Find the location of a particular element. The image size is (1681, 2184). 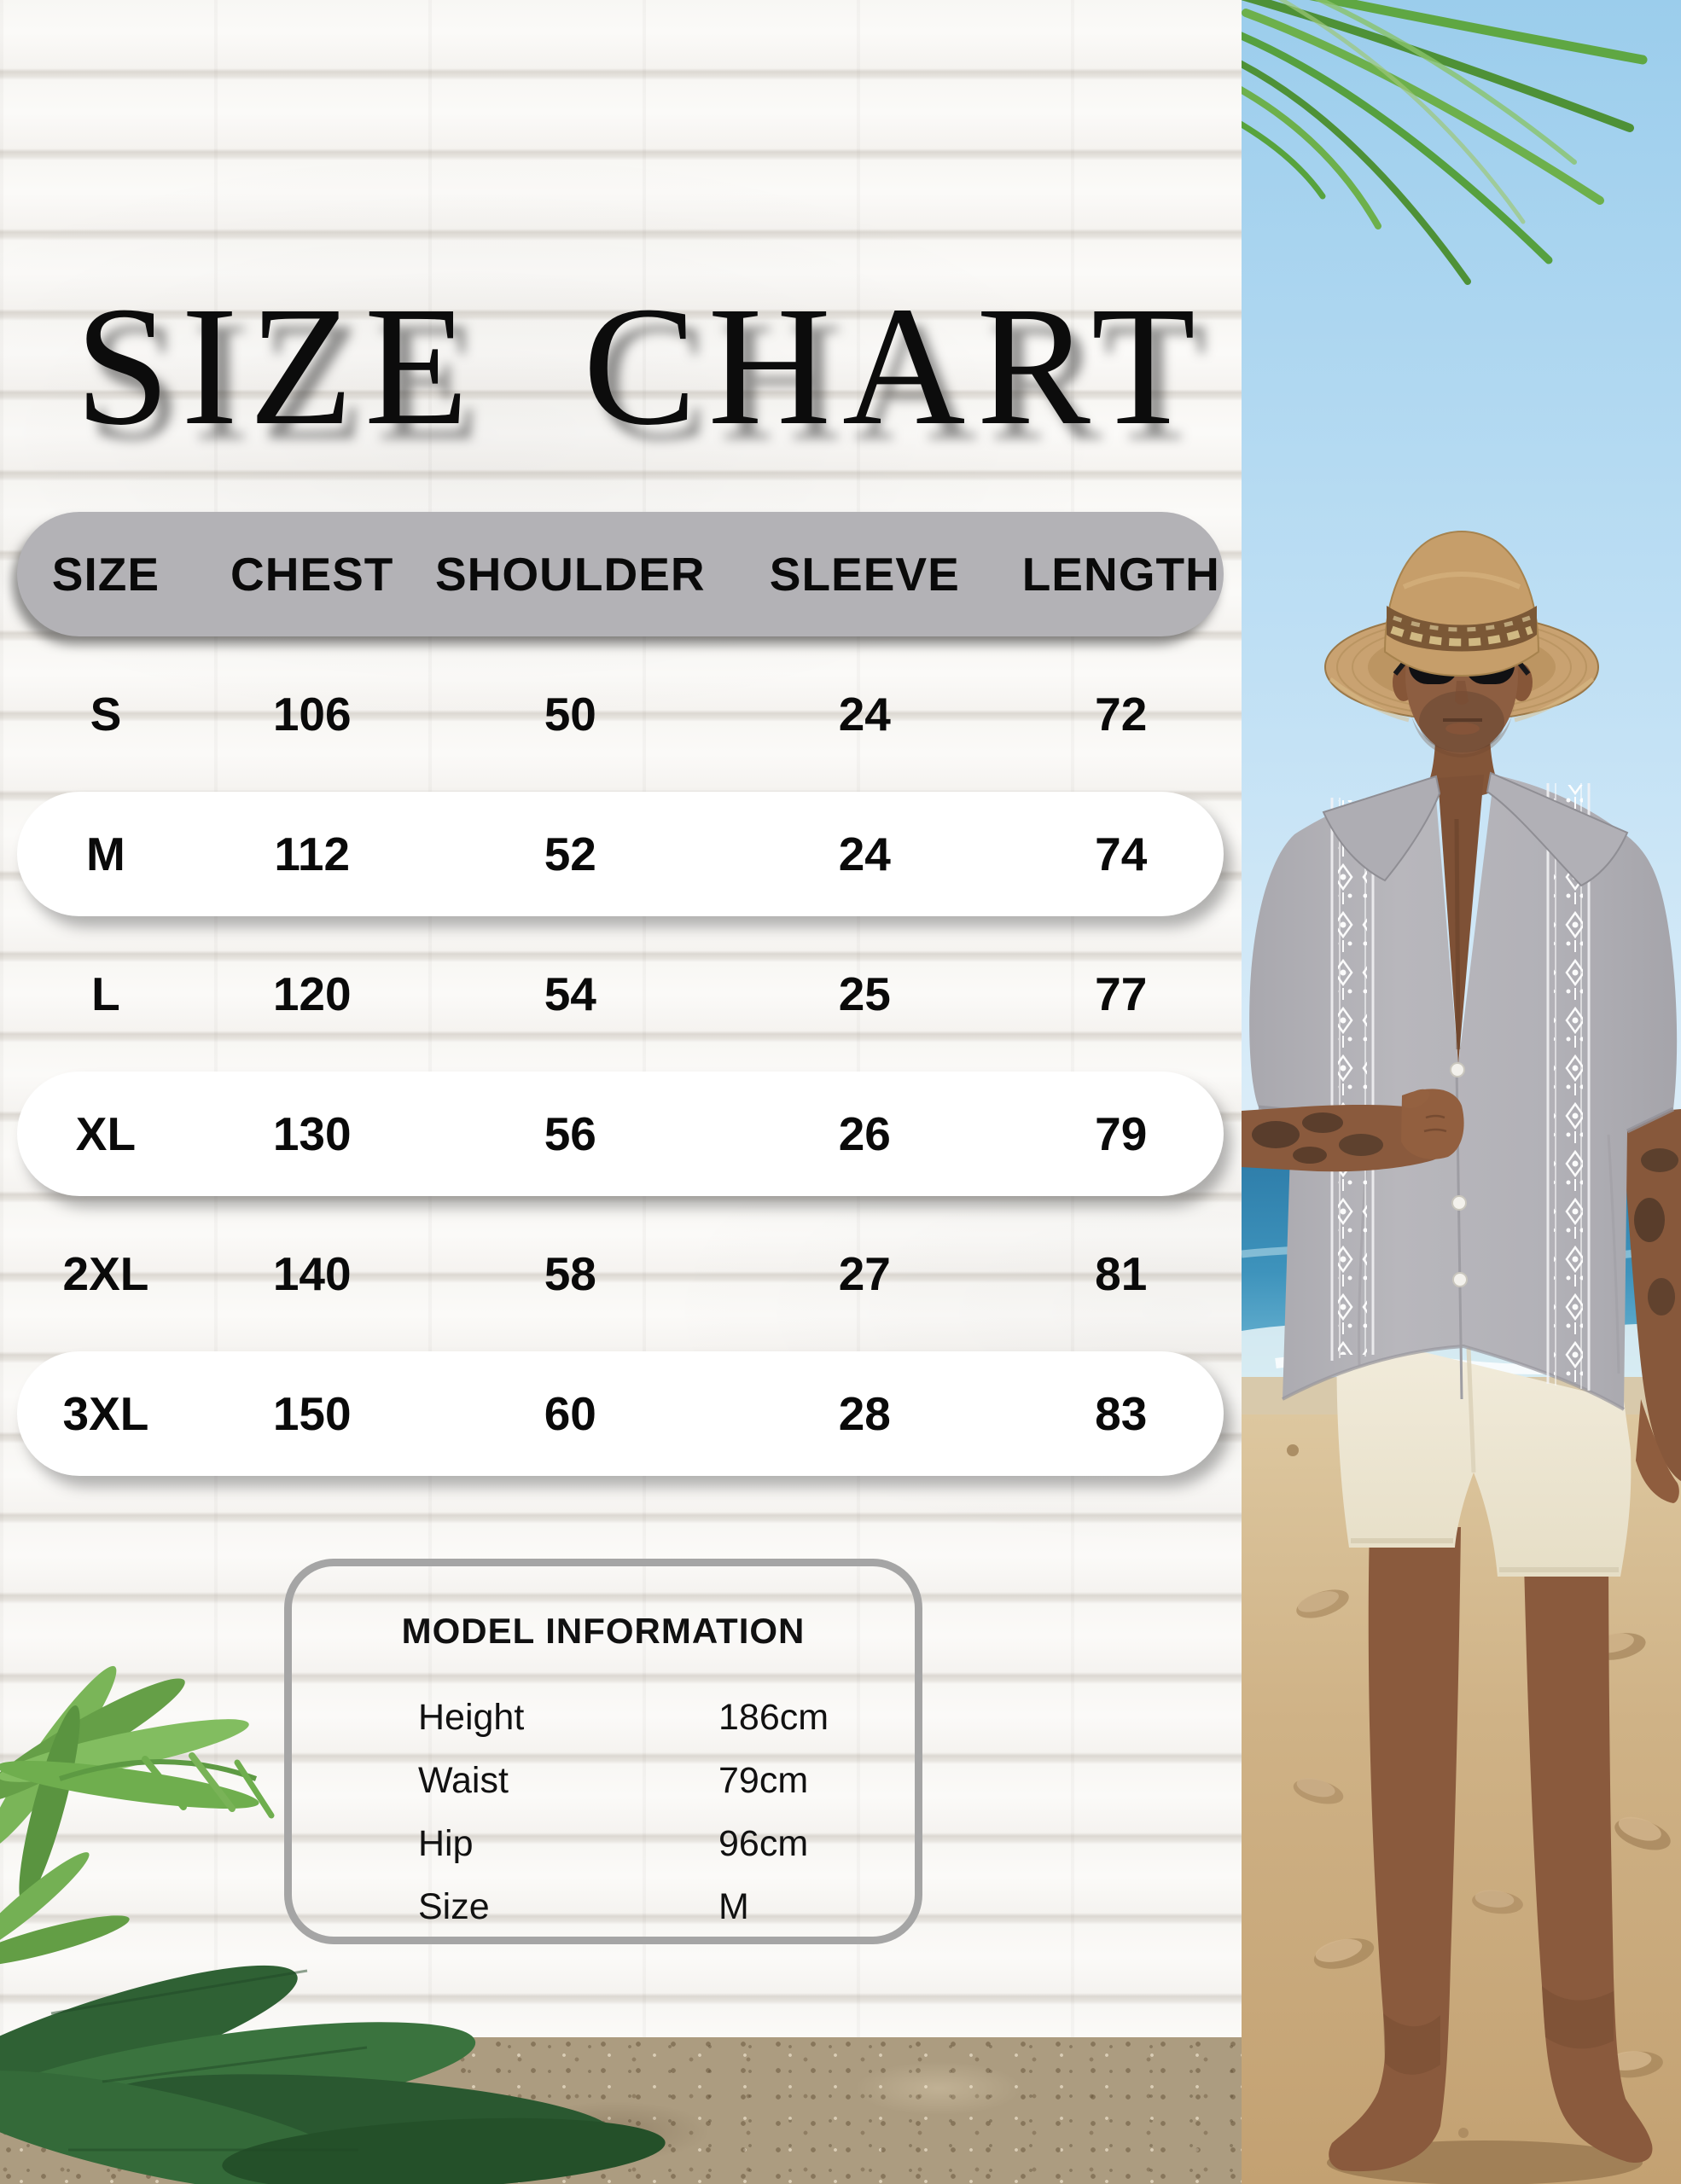

page-title: SIZE CHART is located at coordinates (641, 366).